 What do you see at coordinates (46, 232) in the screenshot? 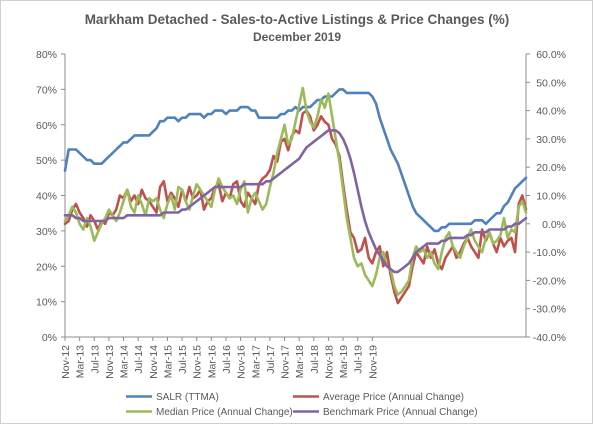
I see `y-tick-label-left: 30%` at bounding box center [46, 232].